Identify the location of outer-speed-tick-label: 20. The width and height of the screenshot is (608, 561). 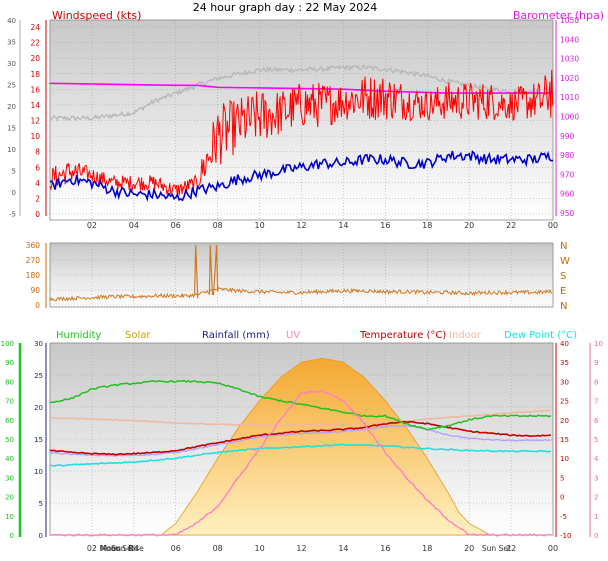
(11, 107).